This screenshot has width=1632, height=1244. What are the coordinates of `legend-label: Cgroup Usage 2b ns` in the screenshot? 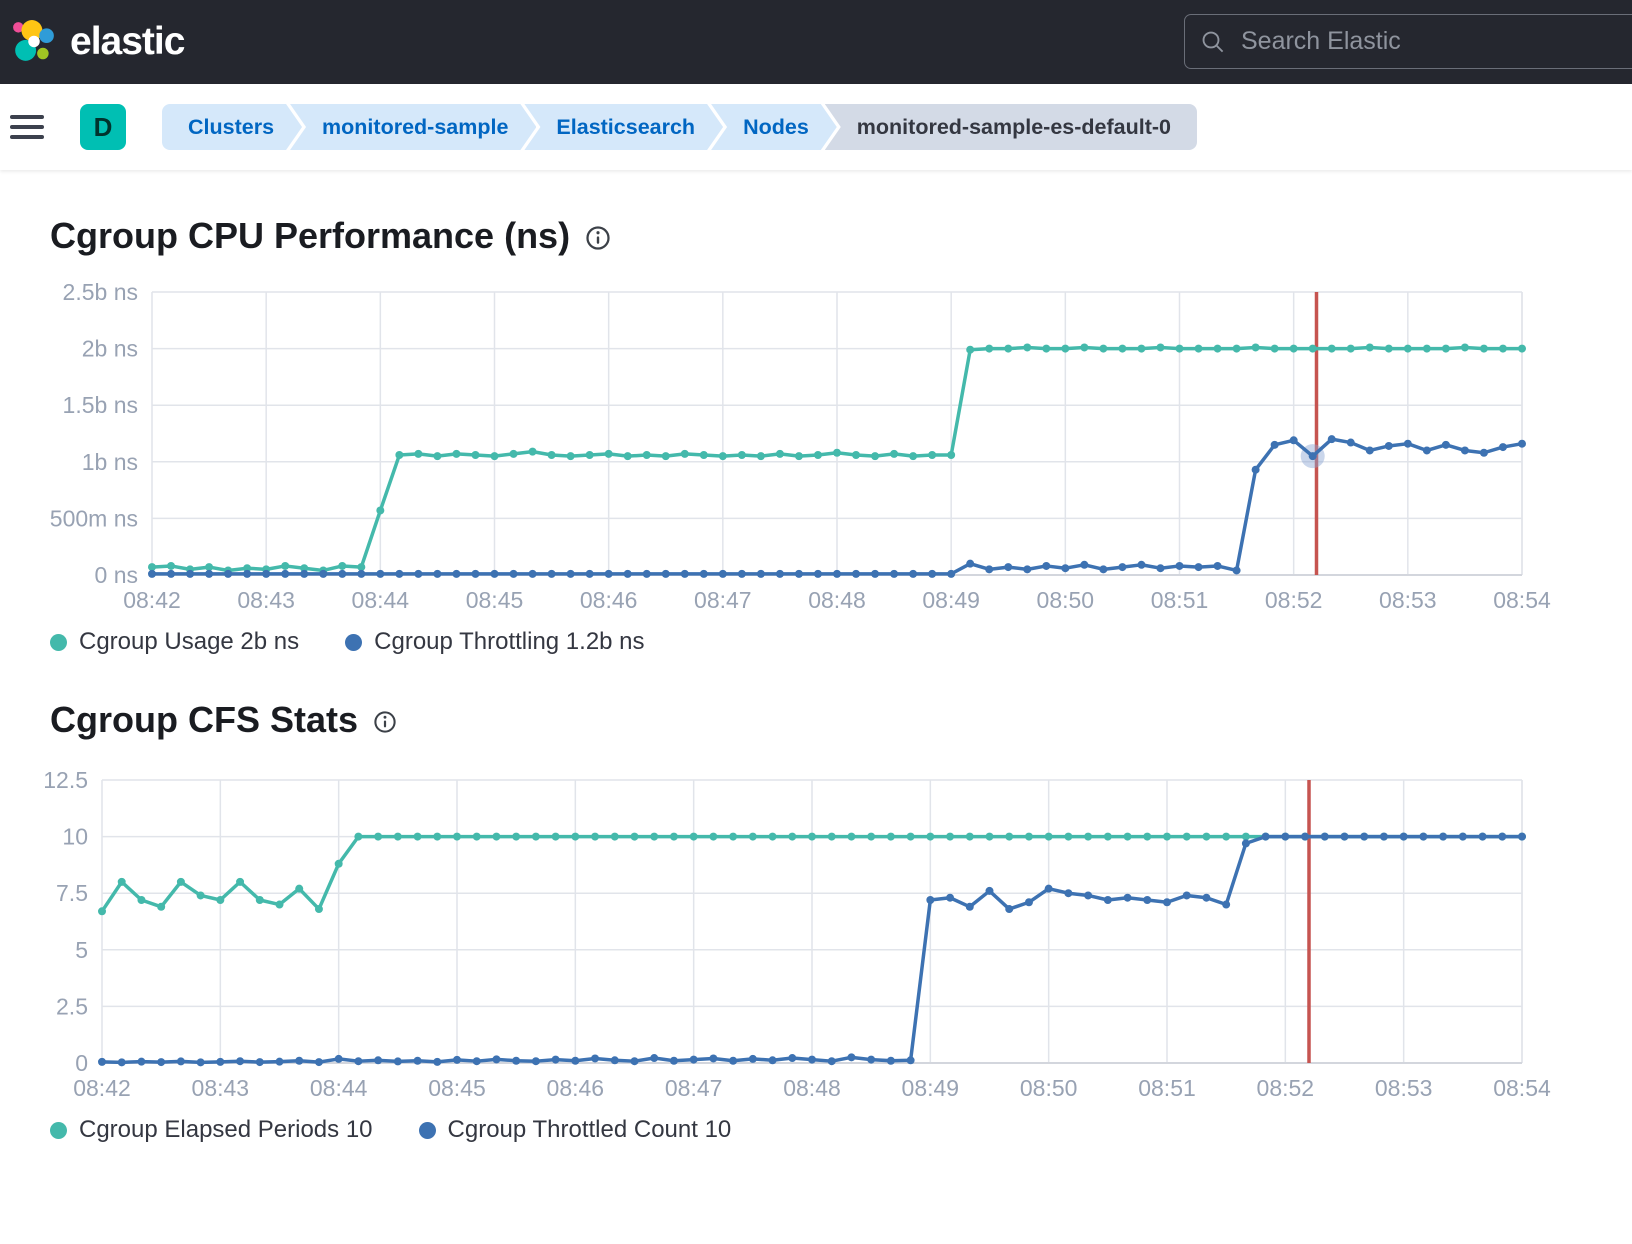 It's located at (189, 641).